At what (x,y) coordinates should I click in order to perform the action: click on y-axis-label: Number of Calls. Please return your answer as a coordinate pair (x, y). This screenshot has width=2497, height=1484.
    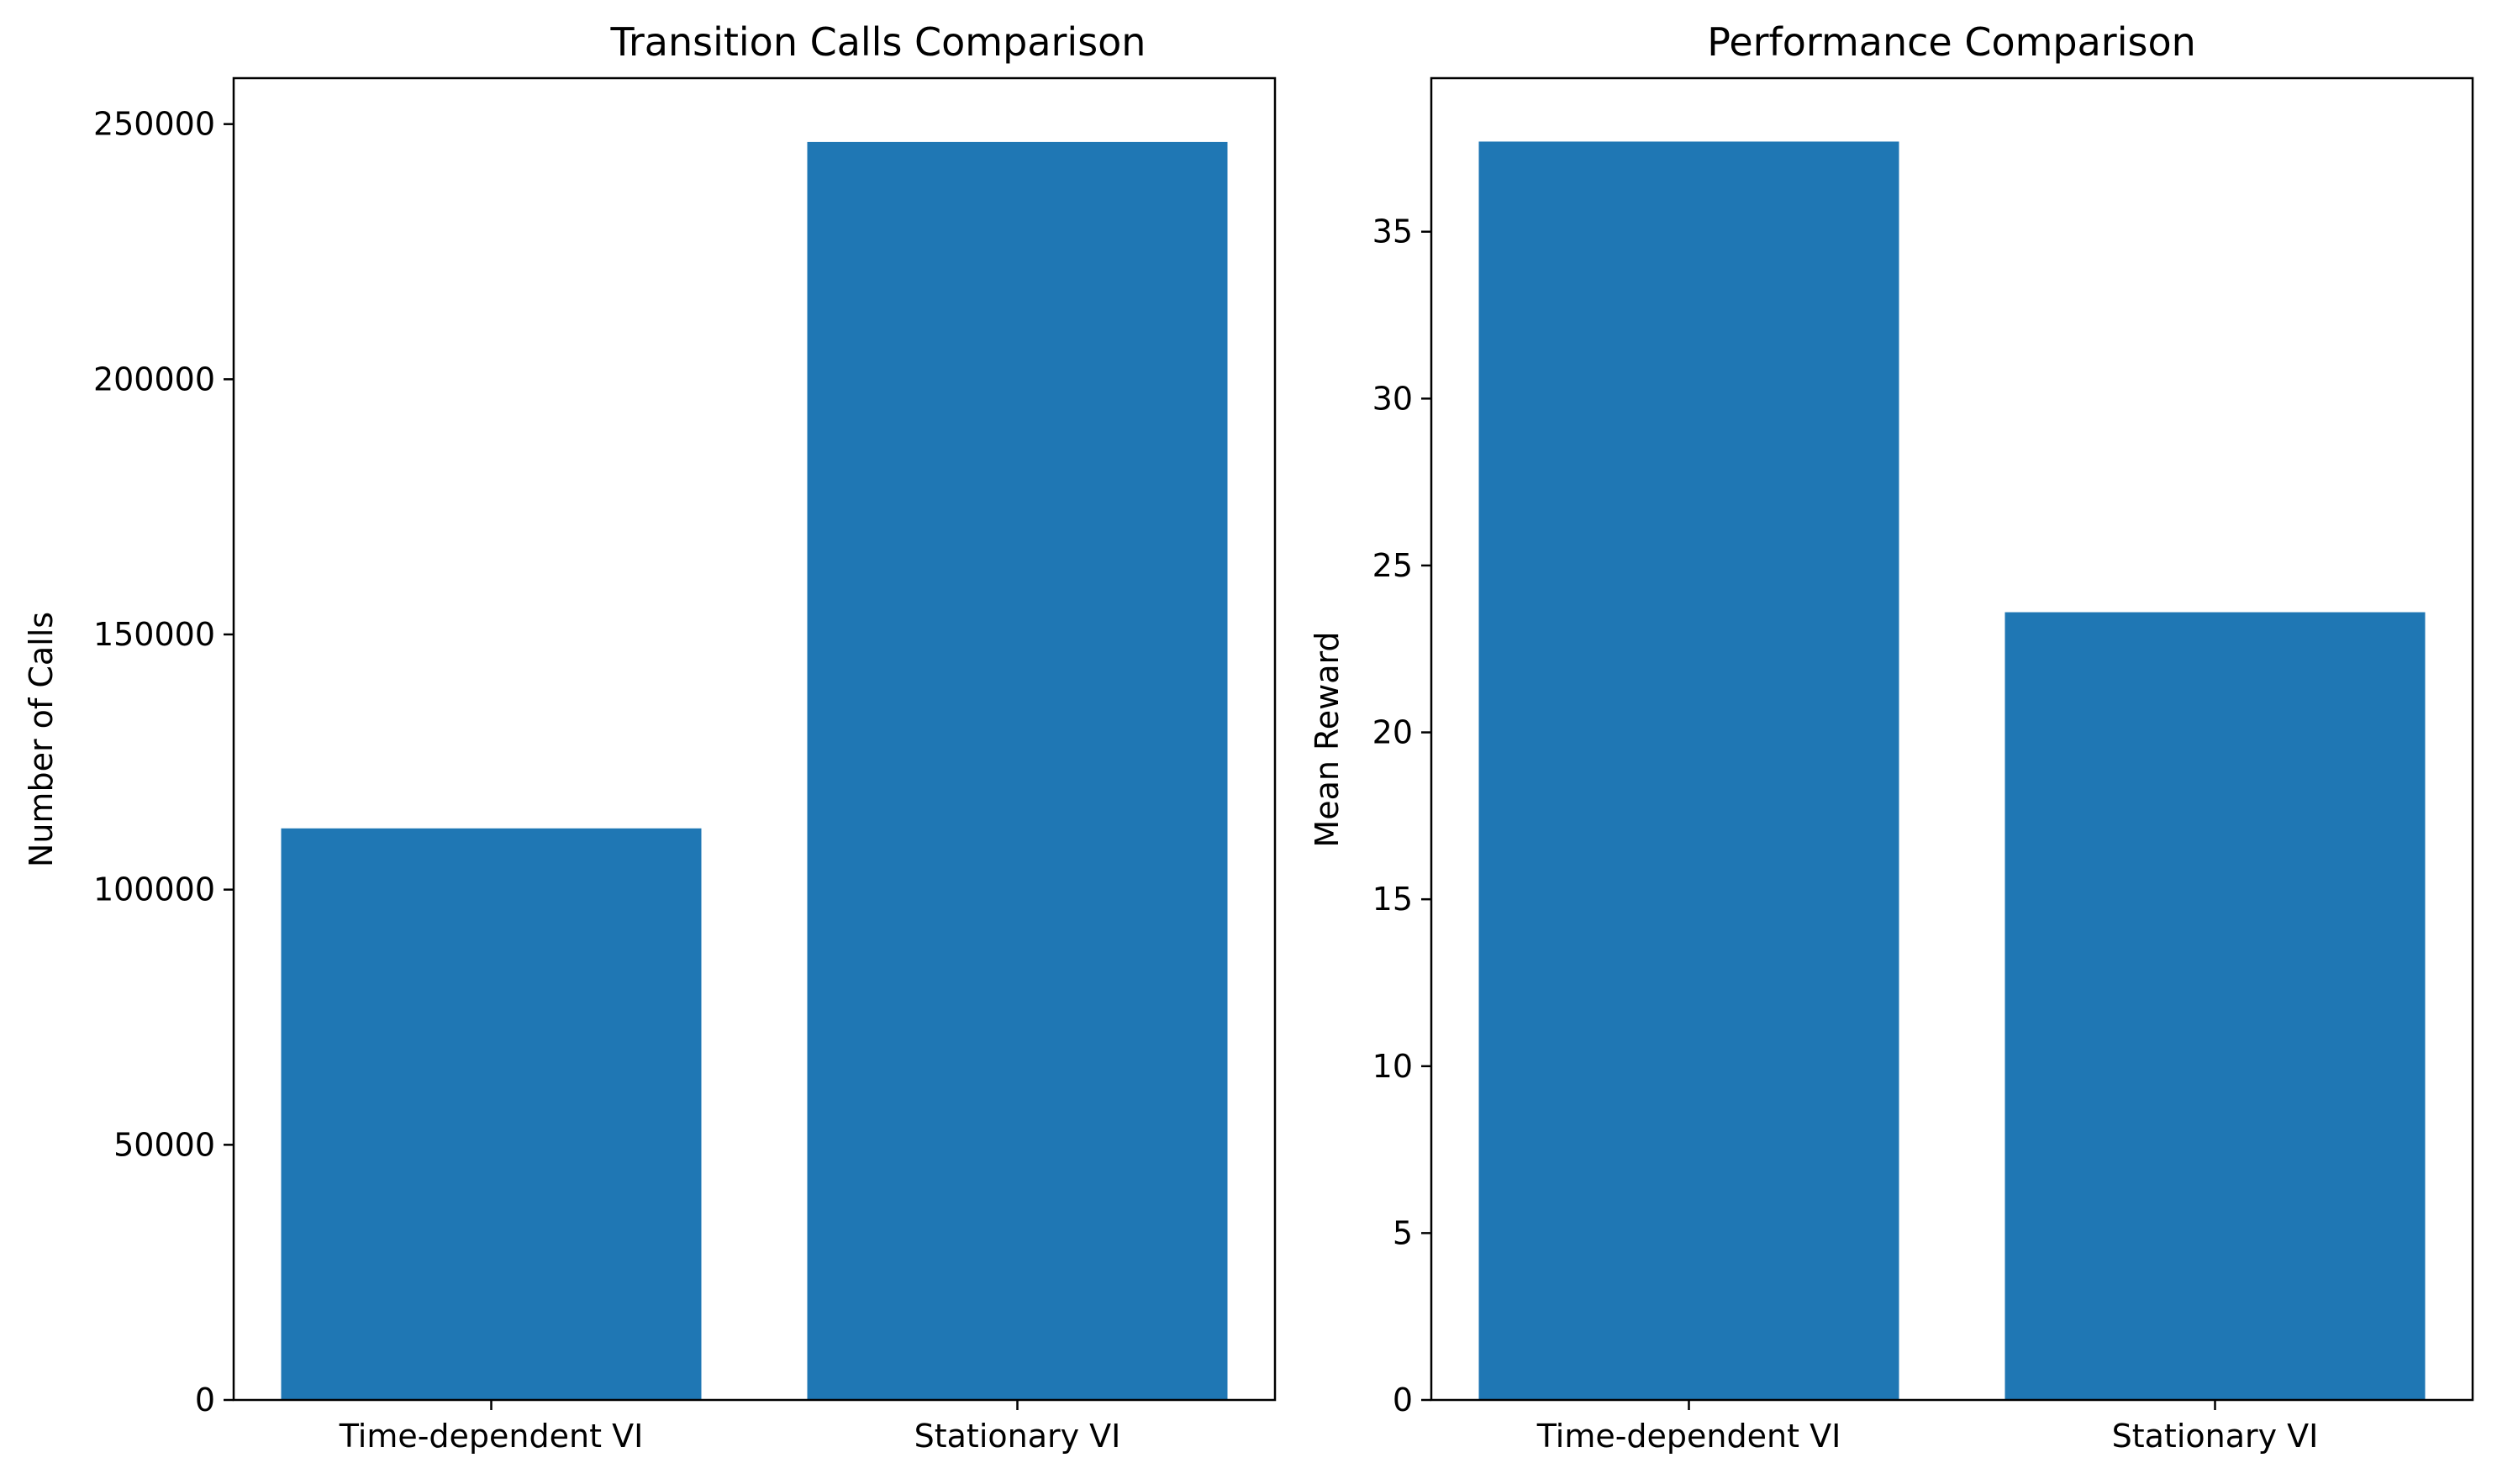
    Looking at the image, I should click on (42, 739).